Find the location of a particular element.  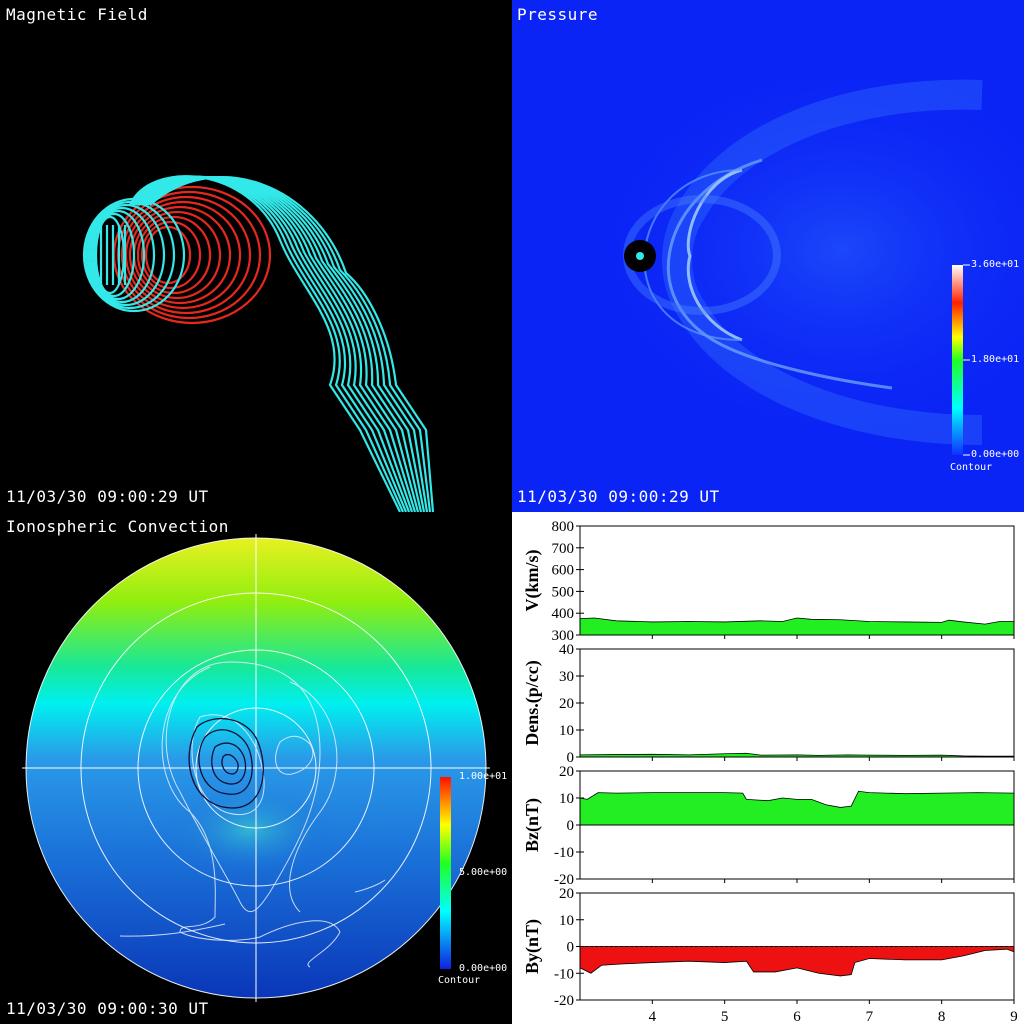

earth-core is located at coordinates (640, 256).